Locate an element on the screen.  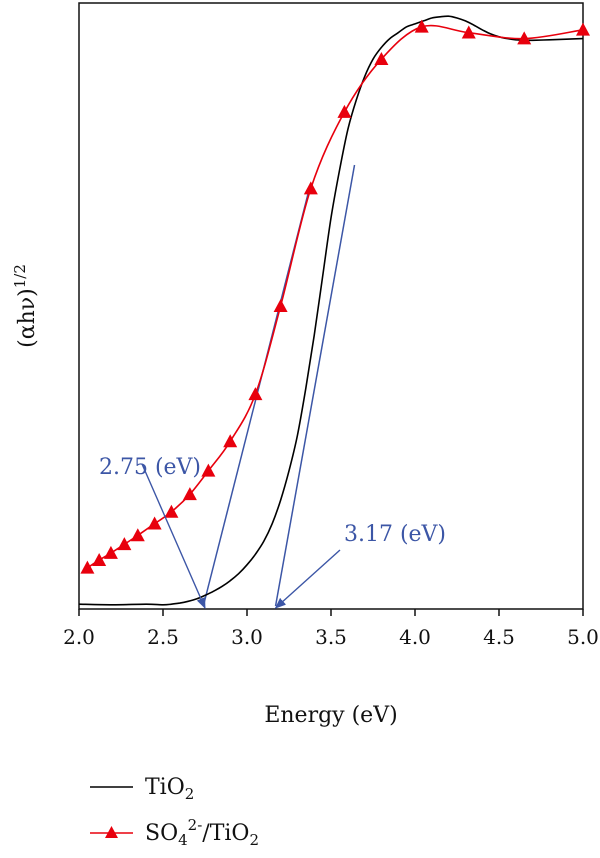
x-tick-label-5: 4.5 is located at coordinates (499, 637).